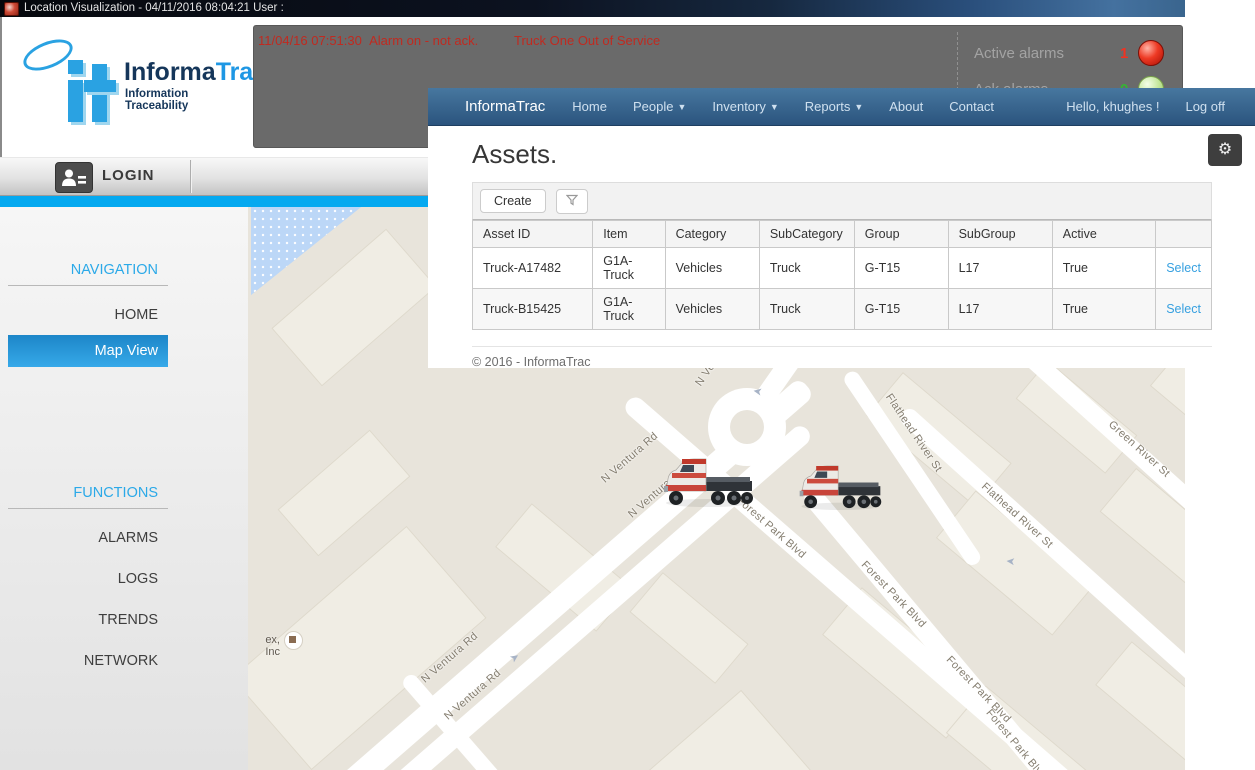  Describe the element at coordinates (1113, 106) in the screenshot. I see `user-greeting-link: Hello, khughes !` at that location.